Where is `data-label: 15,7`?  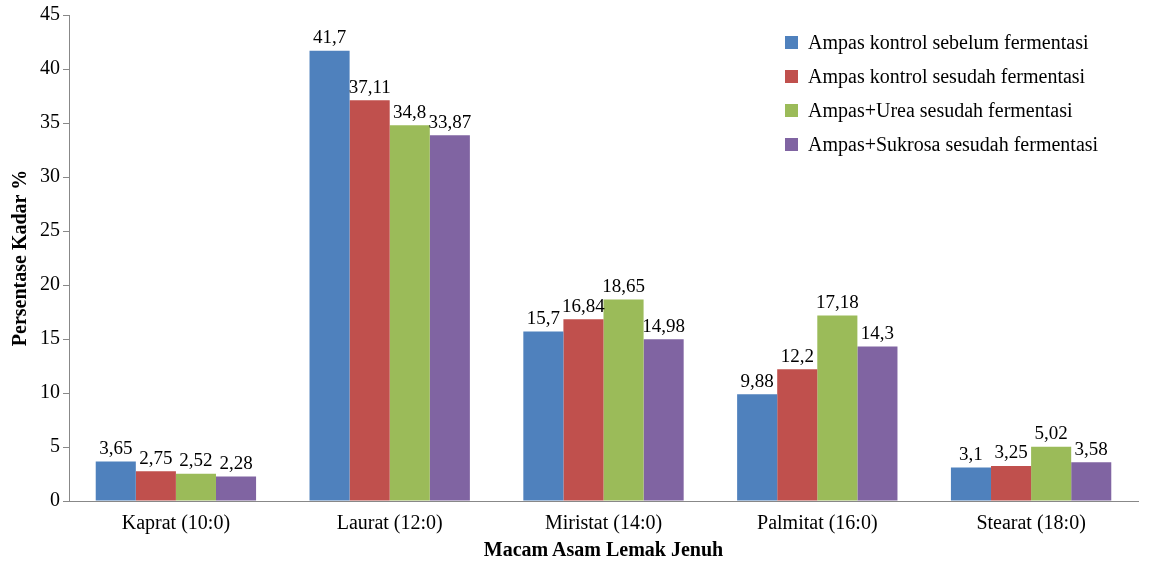
data-label: 15,7 is located at coordinates (543, 317).